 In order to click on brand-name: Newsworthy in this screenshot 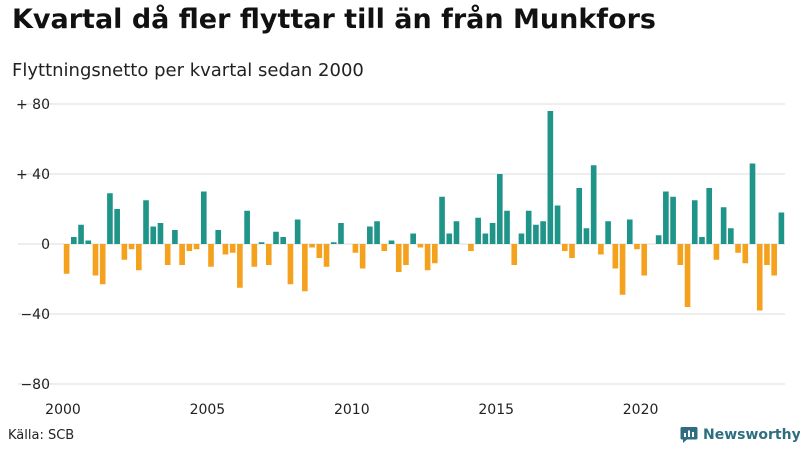, I will do `click(751, 435)`.